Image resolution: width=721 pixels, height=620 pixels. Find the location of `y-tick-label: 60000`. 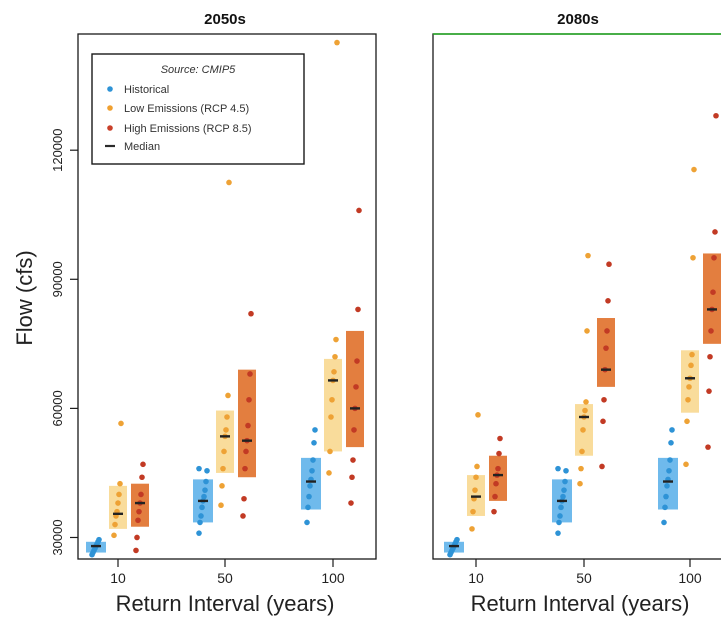

y-tick-label: 60000 is located at coordinates (57, 408).